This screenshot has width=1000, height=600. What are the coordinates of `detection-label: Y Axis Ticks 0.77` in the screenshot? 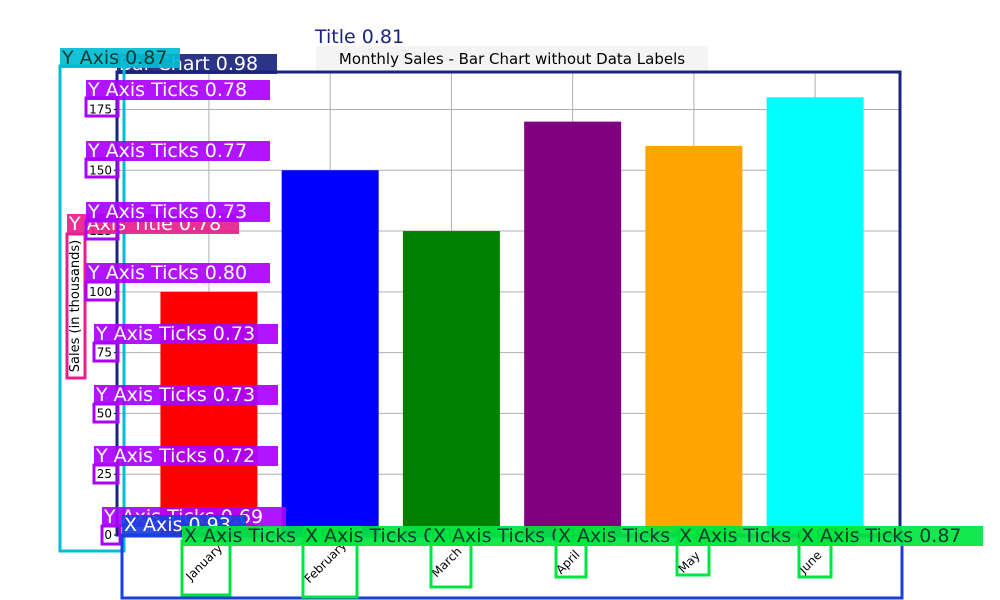 It's located at (167, 151).